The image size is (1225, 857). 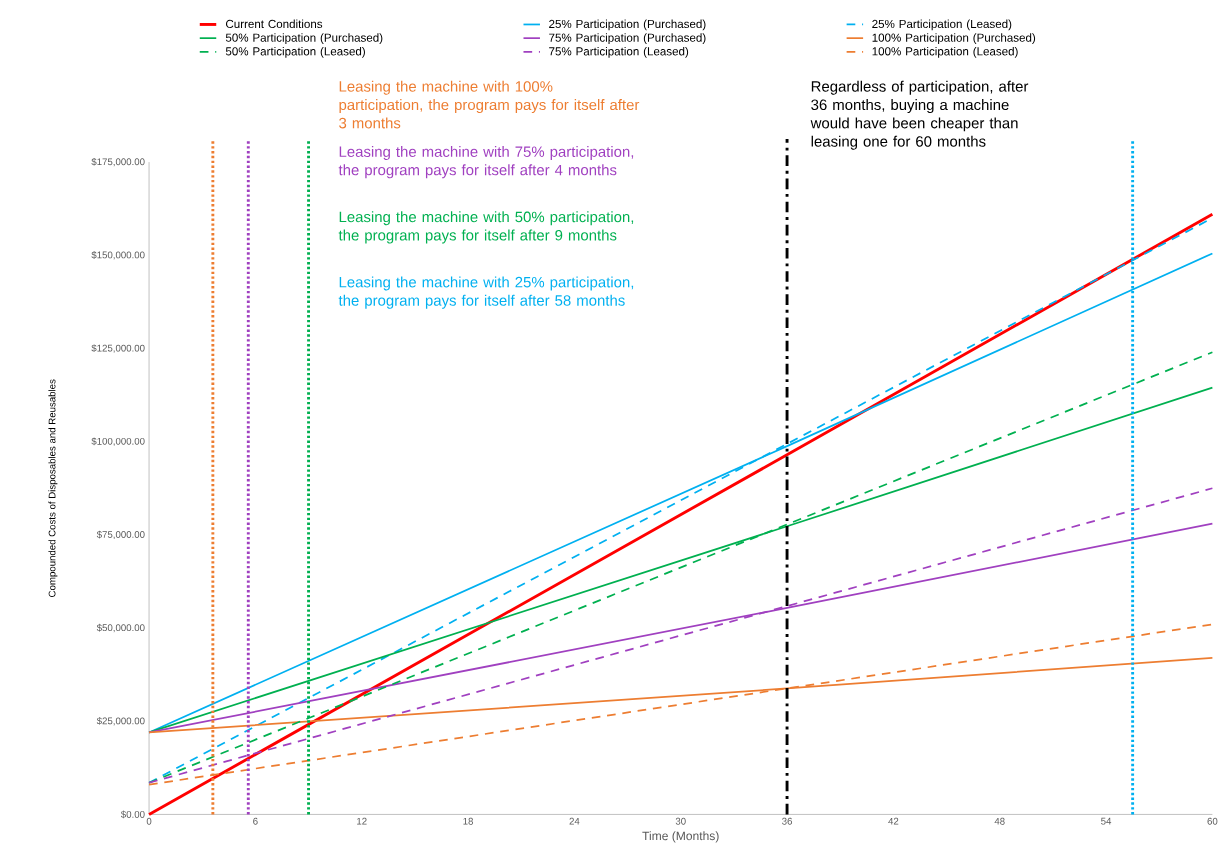 I want to click on x-tick-label: 48, so click(x=999, y=821).